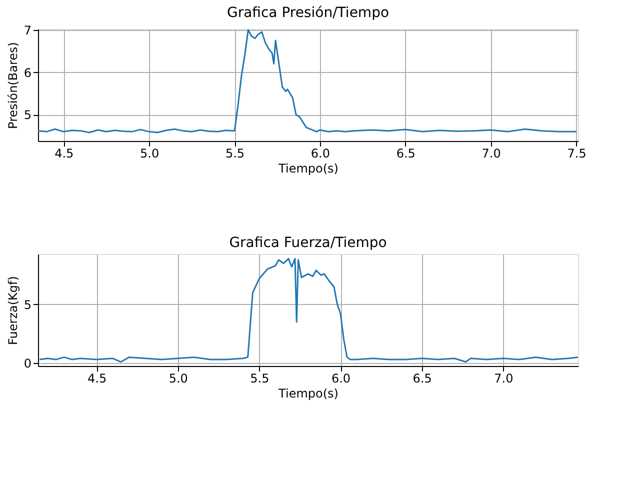  I want to click on y-tick-label: 7, so click(28, 30).